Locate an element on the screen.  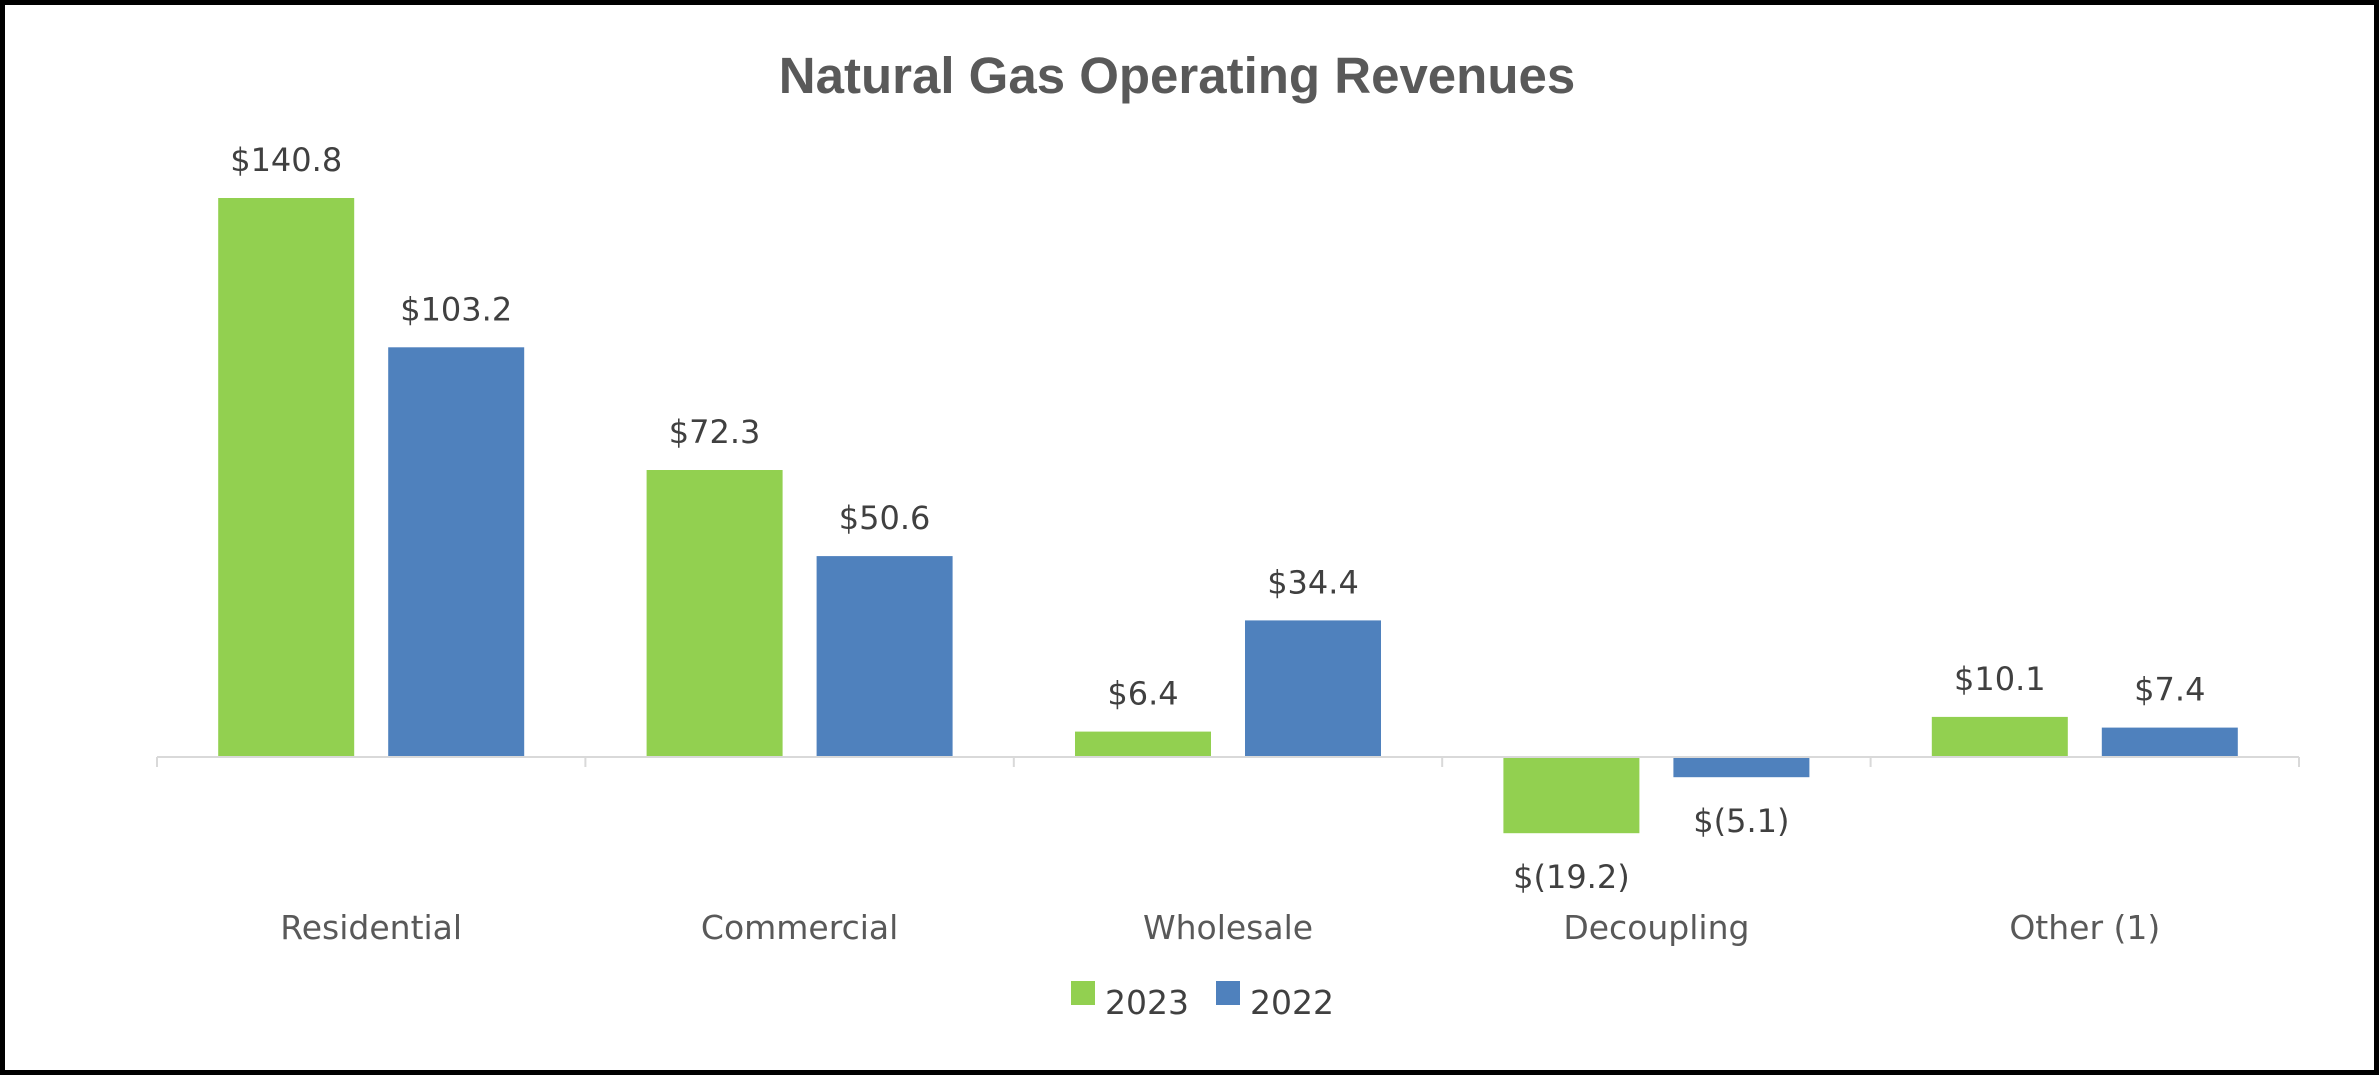
bar-2023-commercial is located at coordinates (714, 613).